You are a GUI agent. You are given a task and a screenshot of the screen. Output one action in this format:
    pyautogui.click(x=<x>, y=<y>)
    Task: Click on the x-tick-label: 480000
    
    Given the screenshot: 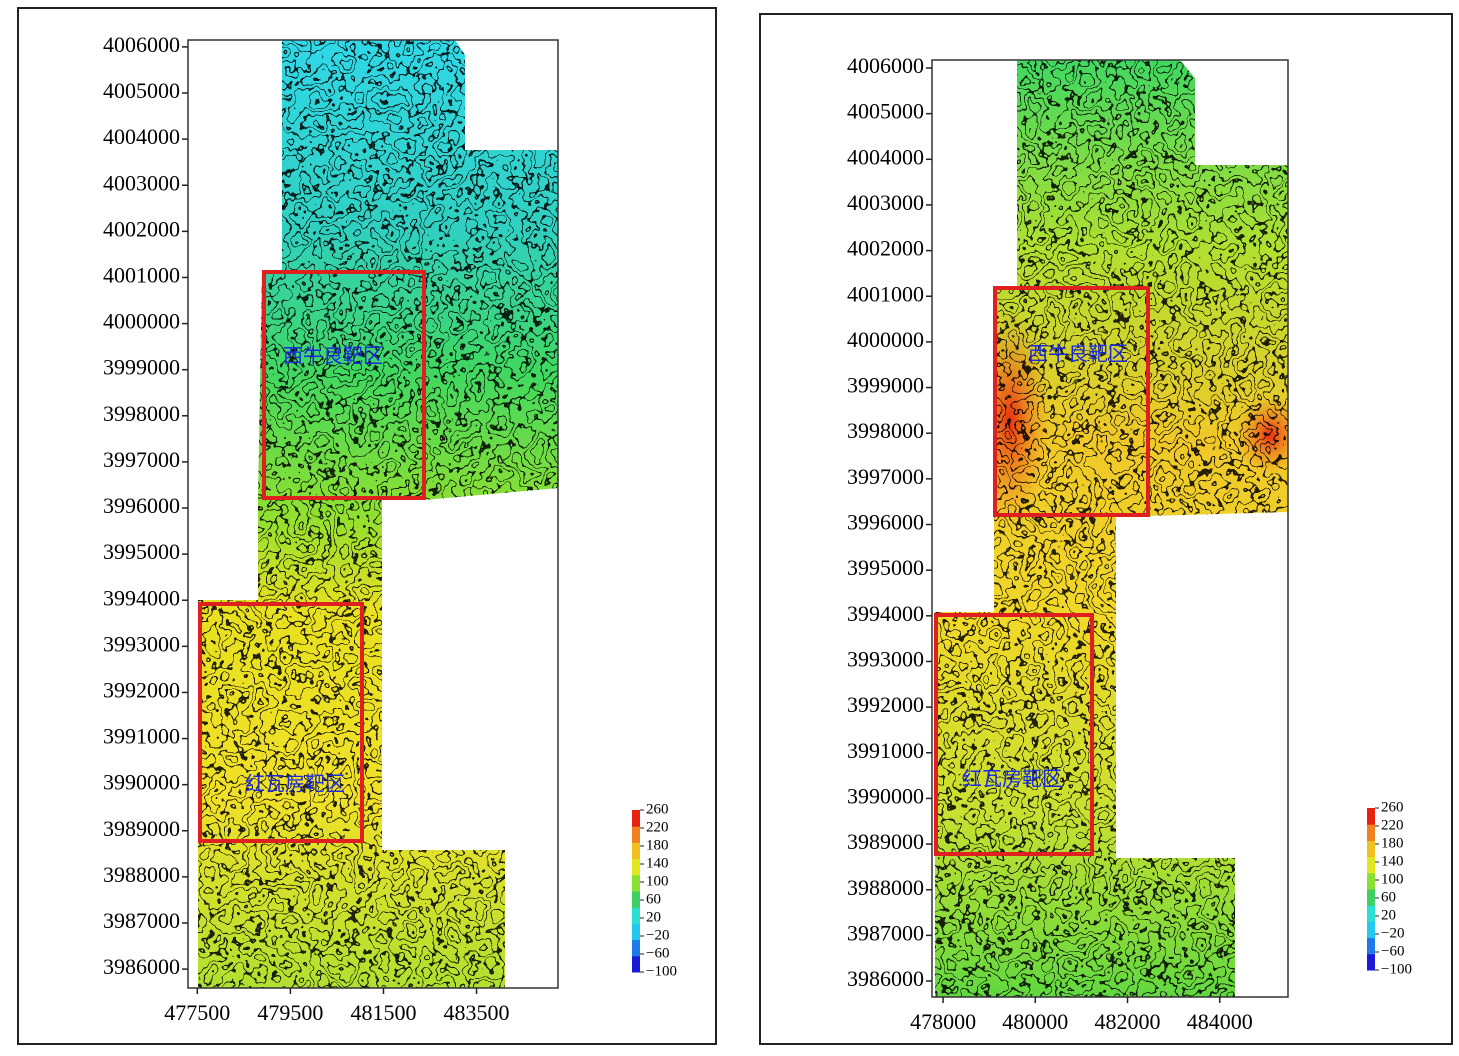 What is the action you would take?
    pyautogui.click(x=1035, y=1021)
    